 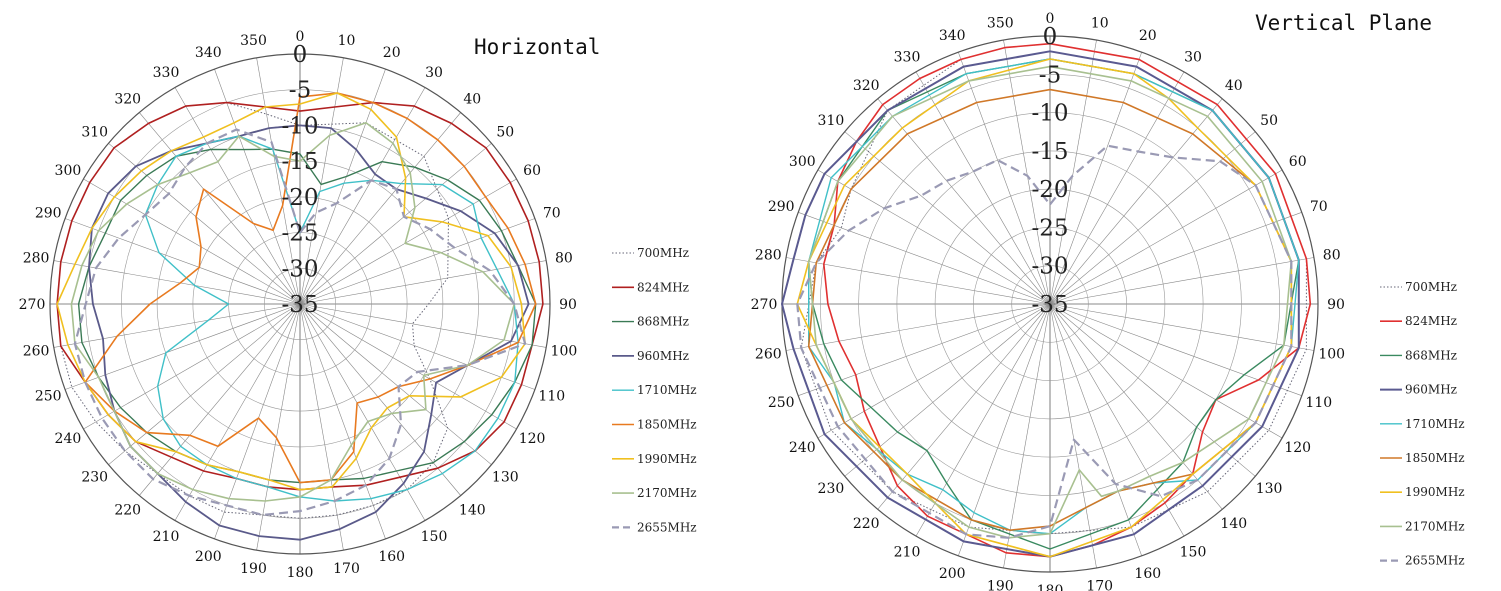 I want to click on angle-tick-label: 180, so click(x=1050, y=587).